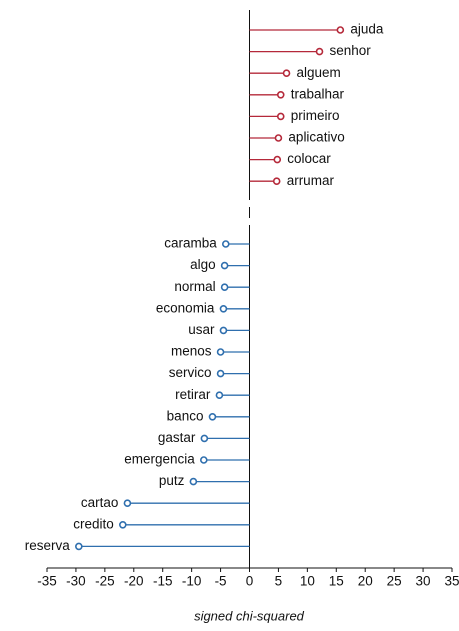  Describe the element at coordinates (185, 415) in the screenshot. I see `category-label: banco` at that location.